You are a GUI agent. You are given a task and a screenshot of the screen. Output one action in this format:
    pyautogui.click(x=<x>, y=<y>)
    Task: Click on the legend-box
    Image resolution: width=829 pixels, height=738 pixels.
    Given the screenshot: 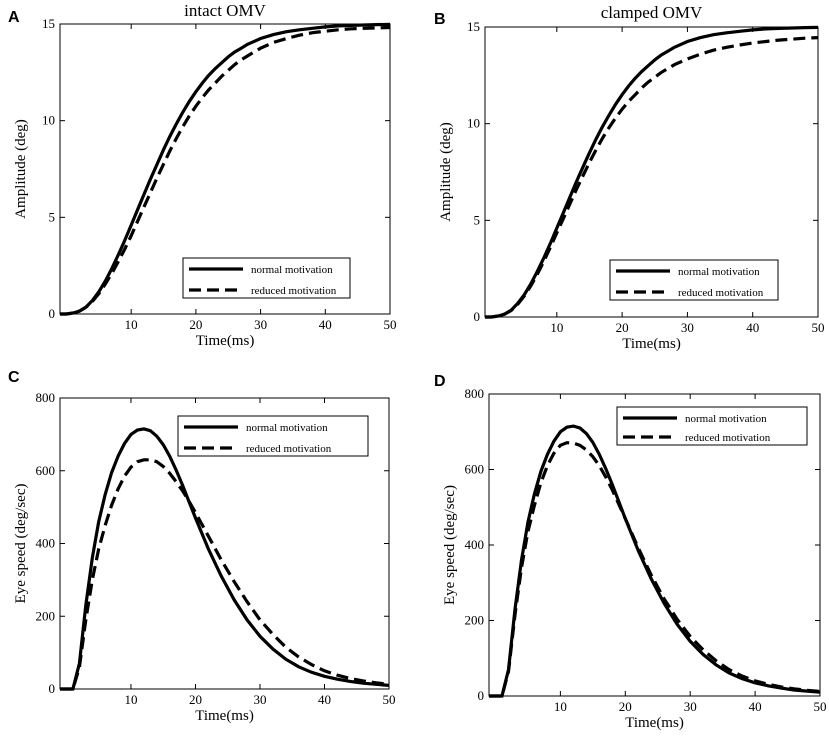 What is the action you would take?
    pyautogui.click(x=712, y=426)
    